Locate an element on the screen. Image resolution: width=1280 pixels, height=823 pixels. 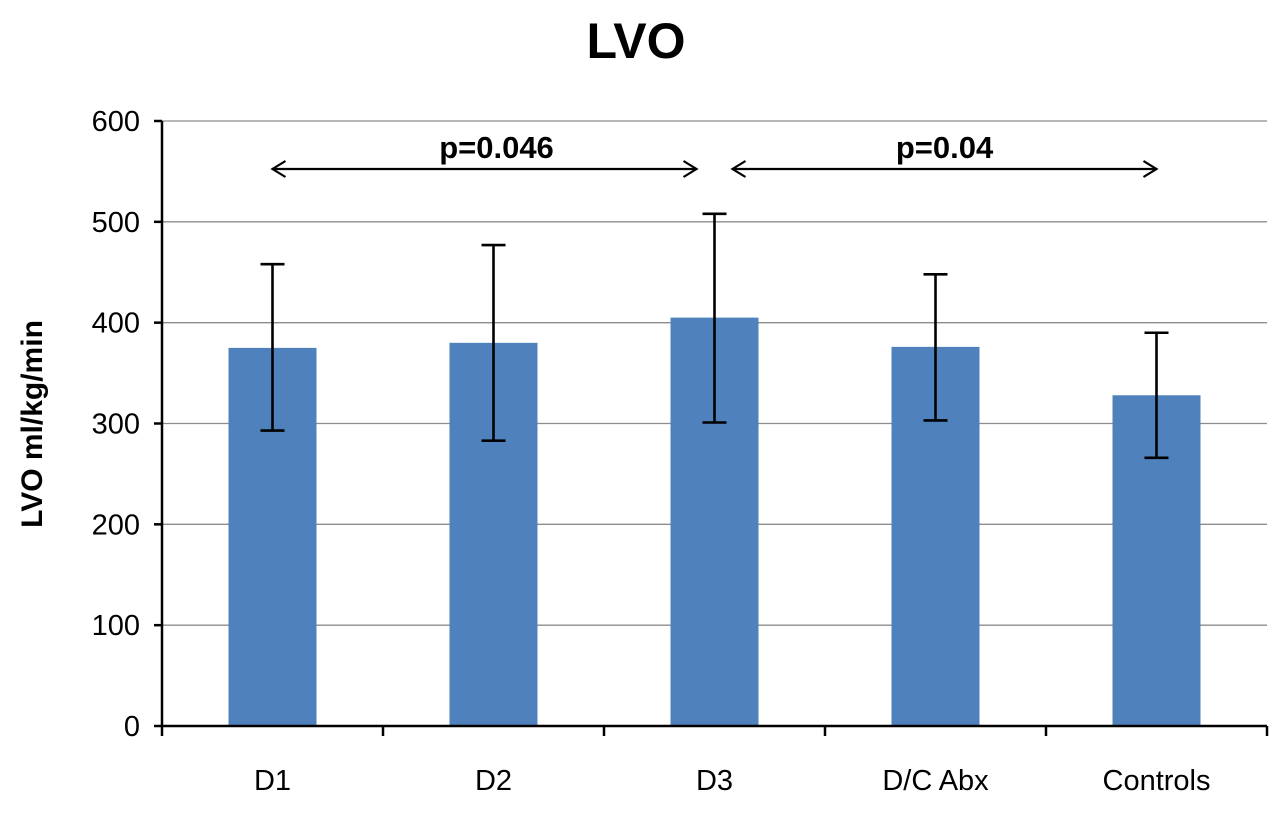
x-tick-label: D2 is located at coordinates (493, 781).